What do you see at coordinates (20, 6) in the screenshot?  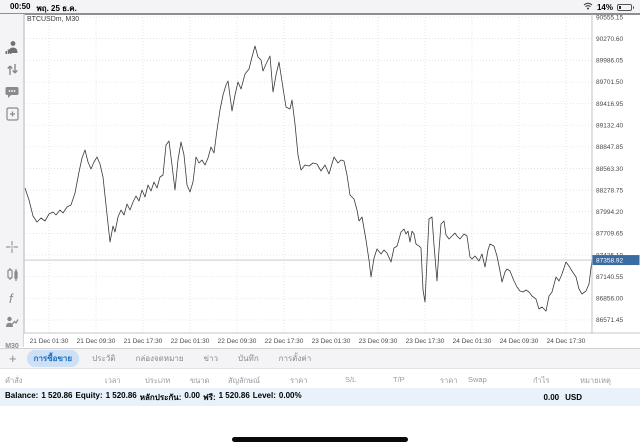 I see `status-time: 00:50` at bounding box center [20, 6].